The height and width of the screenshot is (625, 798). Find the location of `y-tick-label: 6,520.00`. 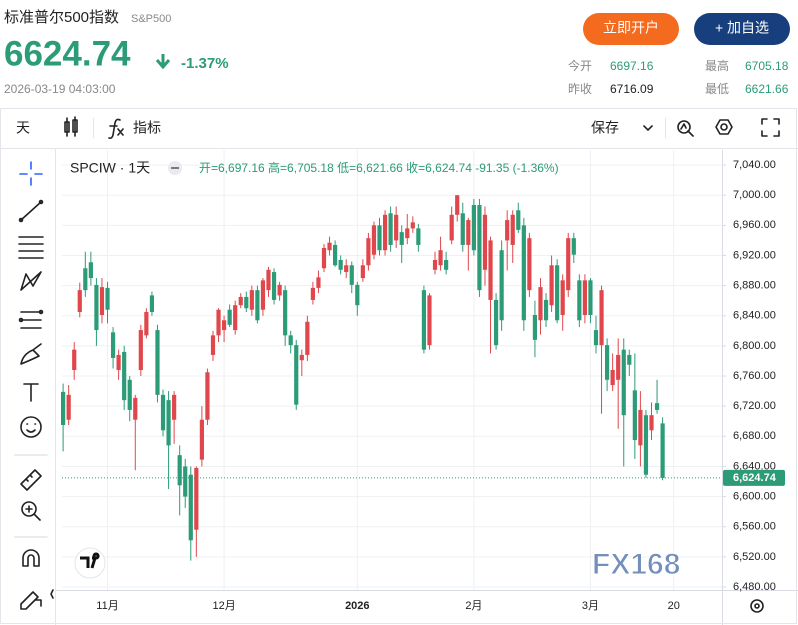

y-tick-label: 6,520.00 is located at coordinates (754, 557).